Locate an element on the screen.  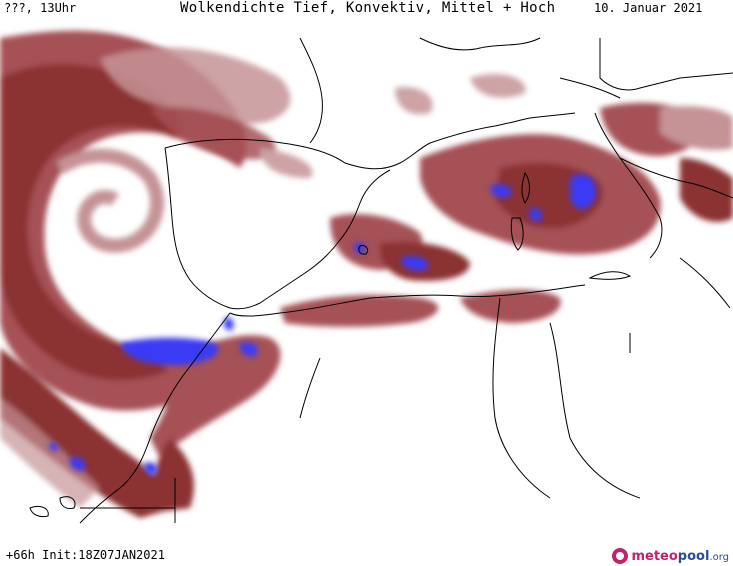
valid-date-label: 10. Januar 2021 is located at coordinates (648, 8).